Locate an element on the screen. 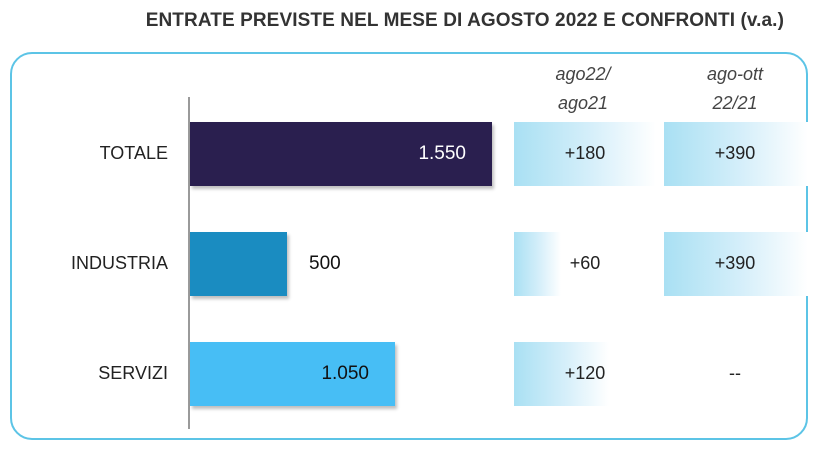  column-header-ago22-ago21: ago22/ ago21 is located at coordinates (583, 89).